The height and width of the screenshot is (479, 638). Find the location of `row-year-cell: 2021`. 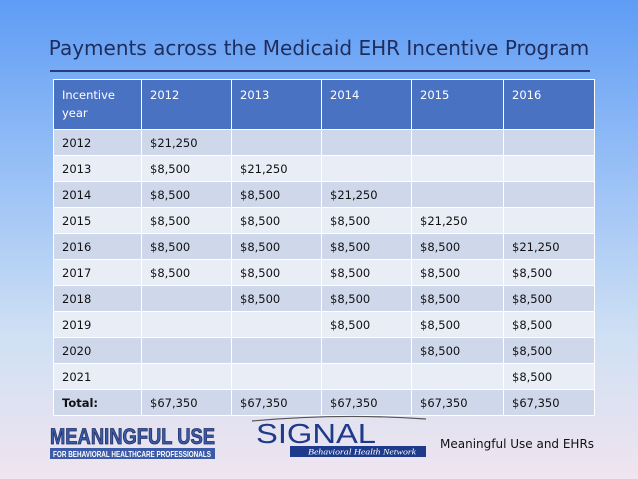

row-year-cell: 2021 is located at coordinates (97, 376).